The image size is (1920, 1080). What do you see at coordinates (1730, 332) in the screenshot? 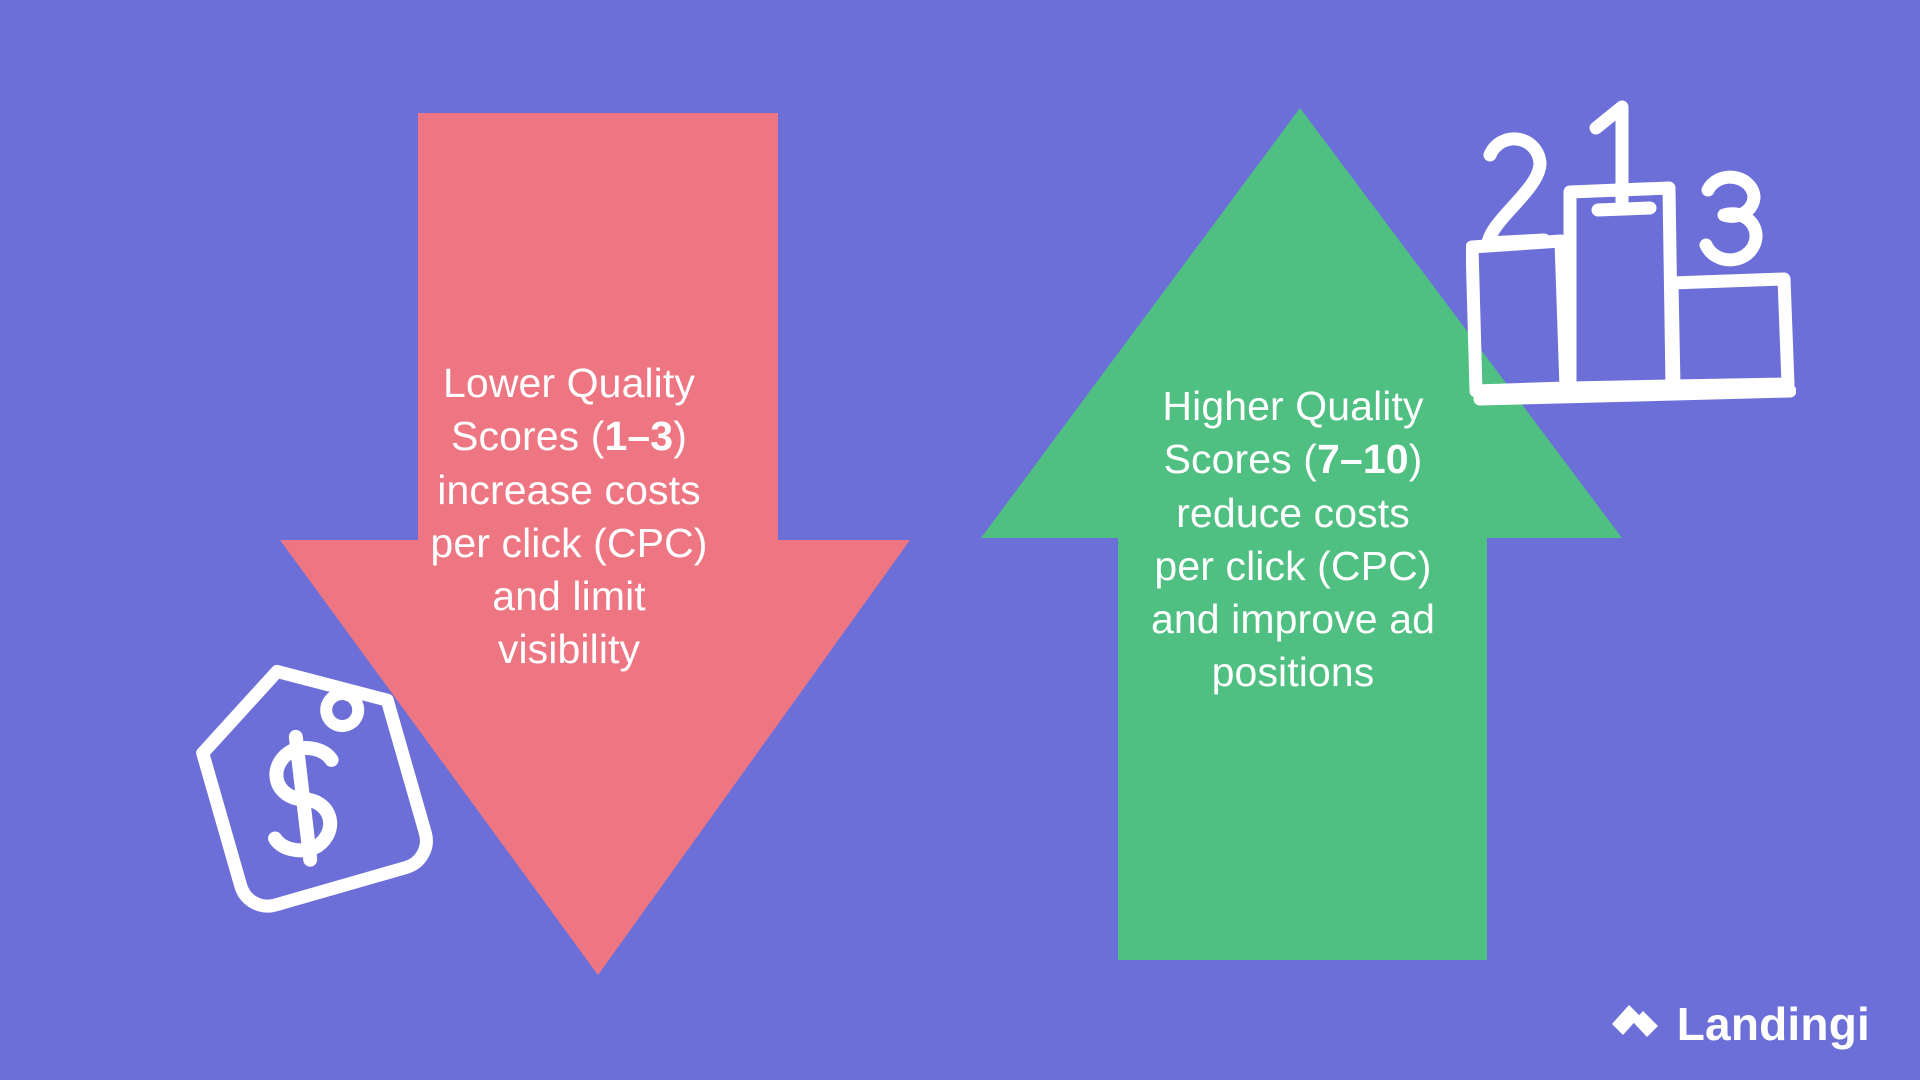
I see `podium-block-third` at bounding box center [1730, 332].